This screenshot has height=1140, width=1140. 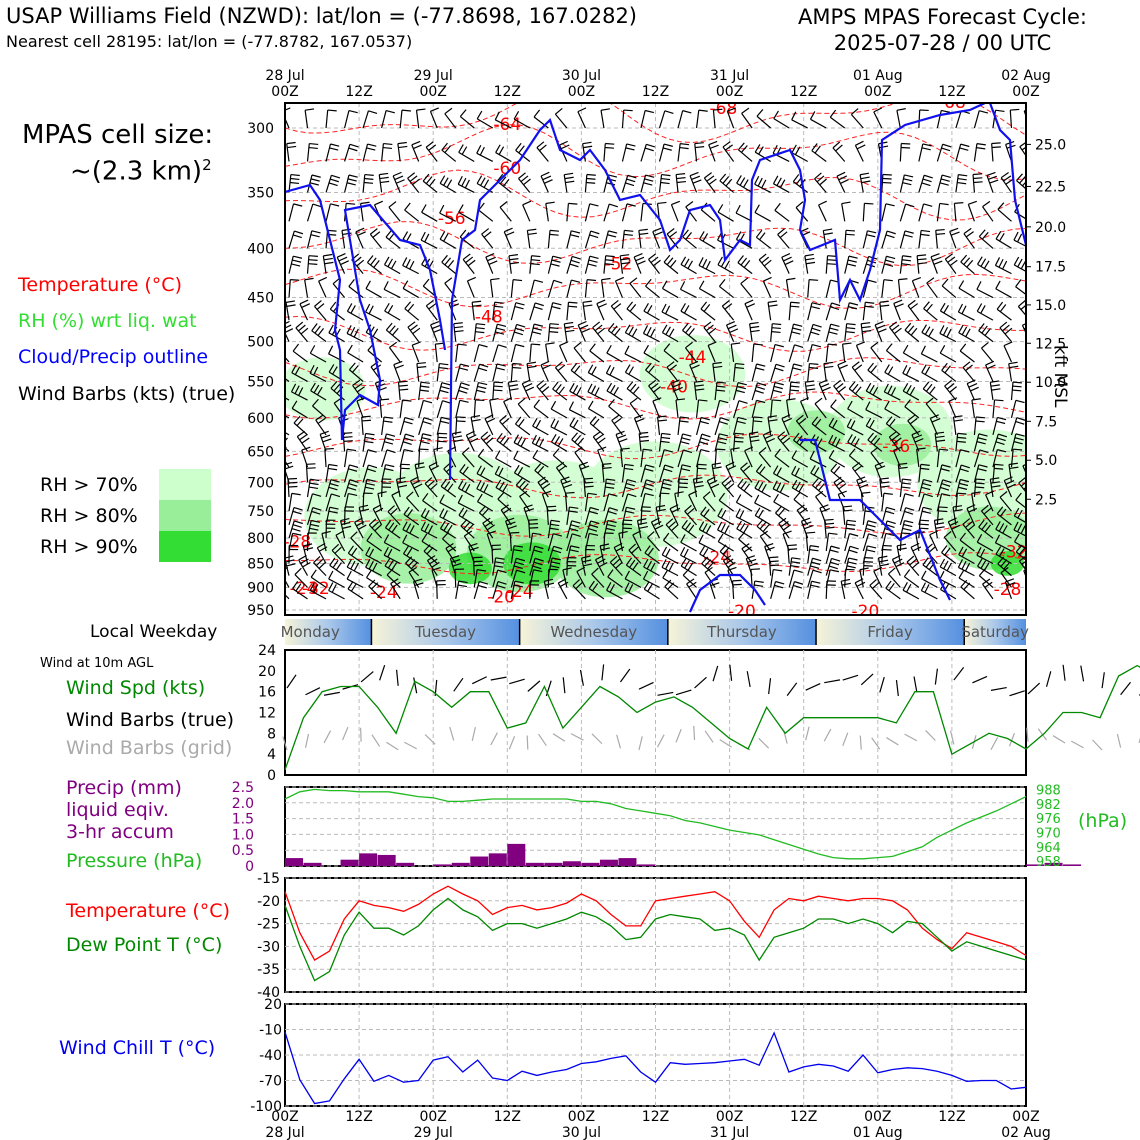 I want to click on top-date-label: 31 Jul, so click(x=729, y=76).